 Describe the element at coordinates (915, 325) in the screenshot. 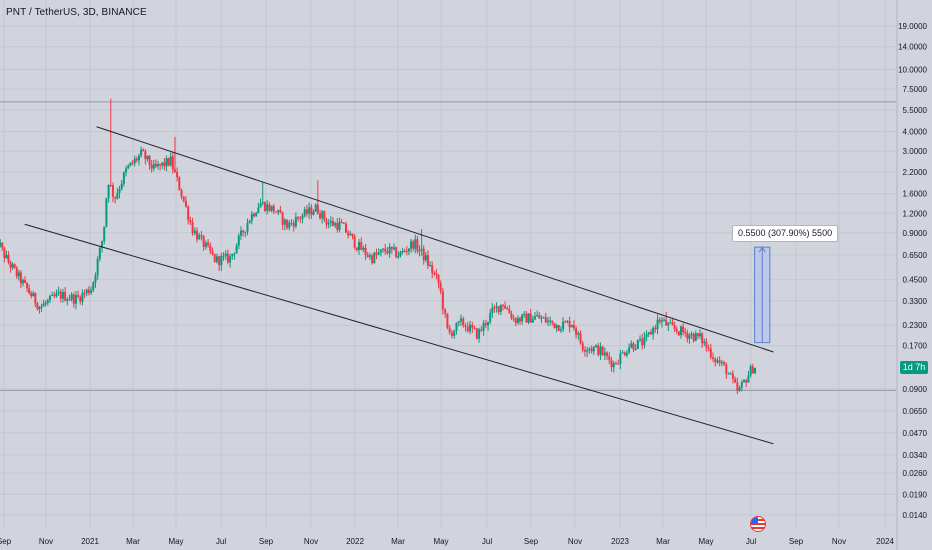

I see `y-tick-label: 0.2300` at that location.